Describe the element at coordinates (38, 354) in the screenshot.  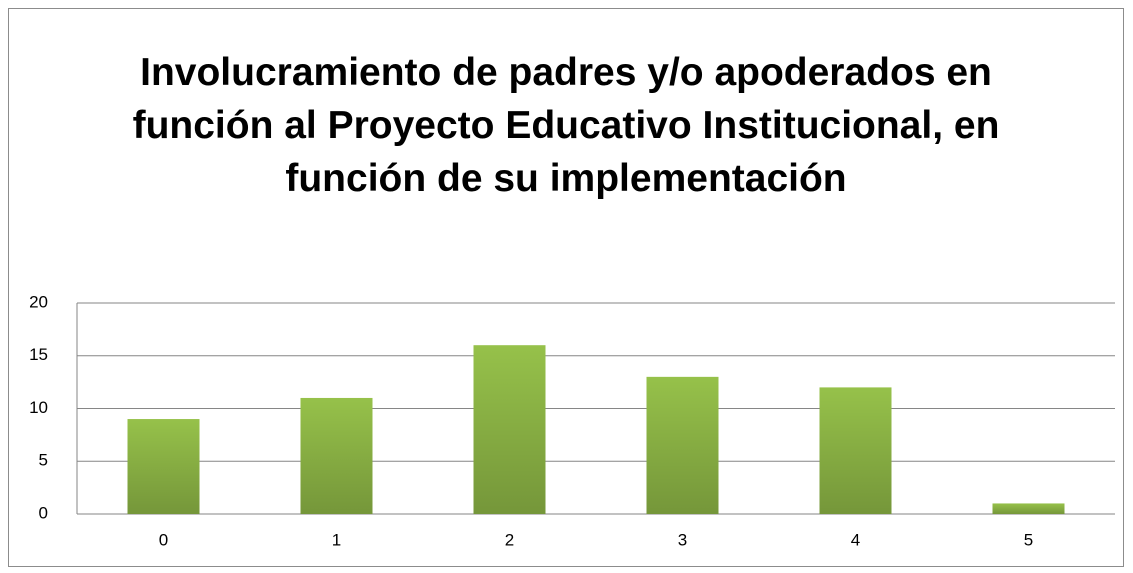
I see `y-tick-label: 15` at that location.